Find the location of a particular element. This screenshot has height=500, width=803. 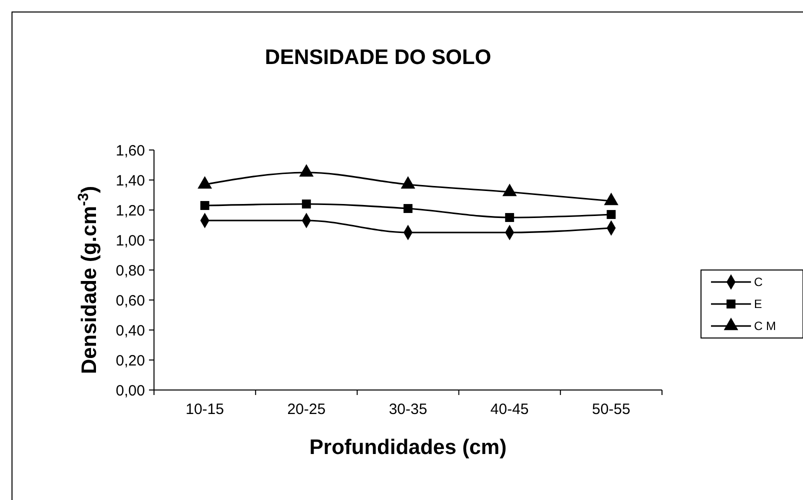

x-tick-label: 10-15 is located at coordinates (205, 409).